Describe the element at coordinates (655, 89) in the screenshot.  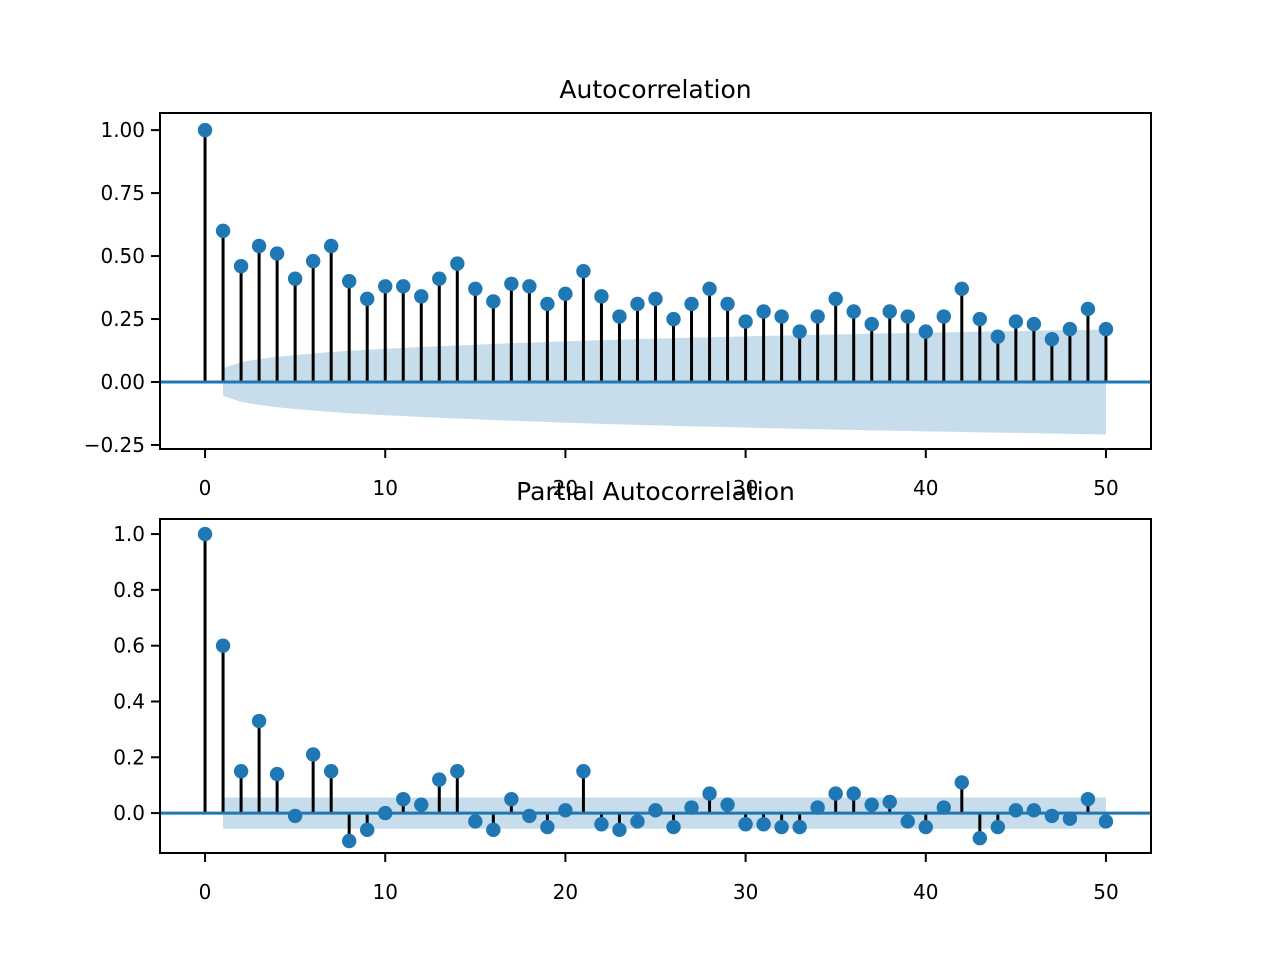
I see `acf-title: Autocorrelation` at that location.